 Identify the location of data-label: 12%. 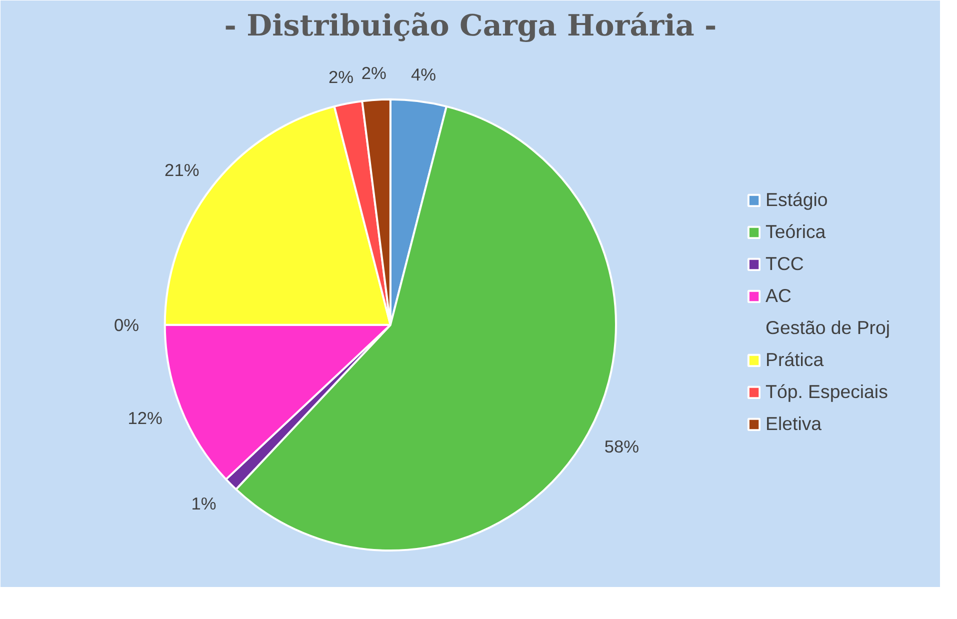
(145, 418).